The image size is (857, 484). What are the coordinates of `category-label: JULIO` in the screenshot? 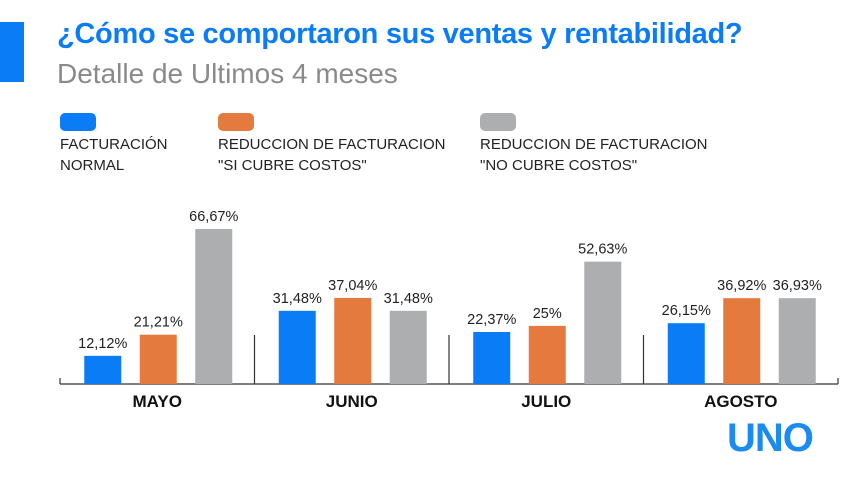 It's located at (546, 401).